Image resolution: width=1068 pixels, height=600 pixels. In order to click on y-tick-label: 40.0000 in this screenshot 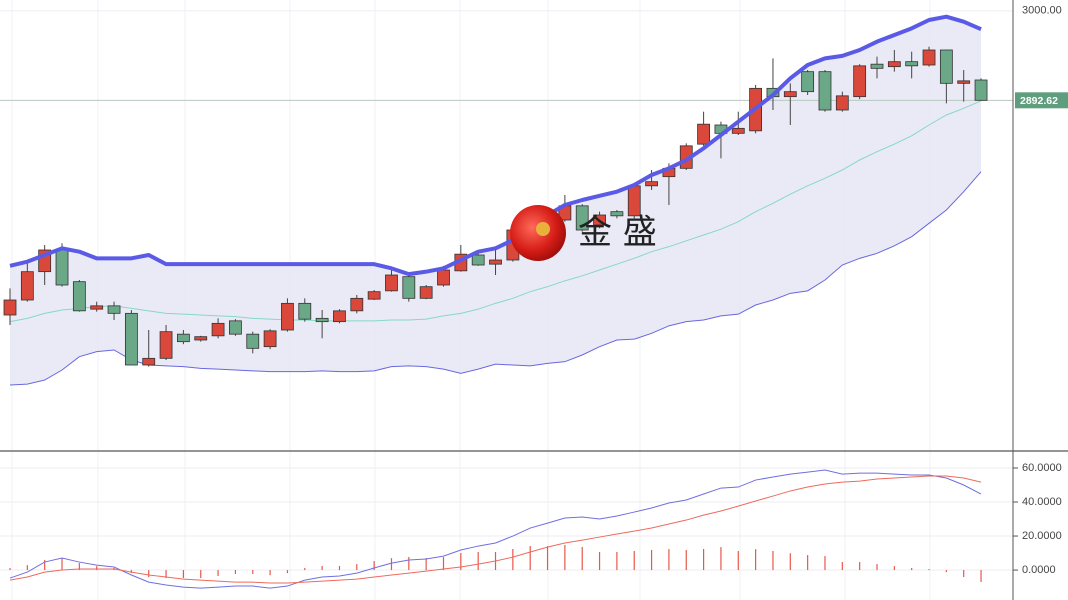, I will do `click(1042, 502)`.